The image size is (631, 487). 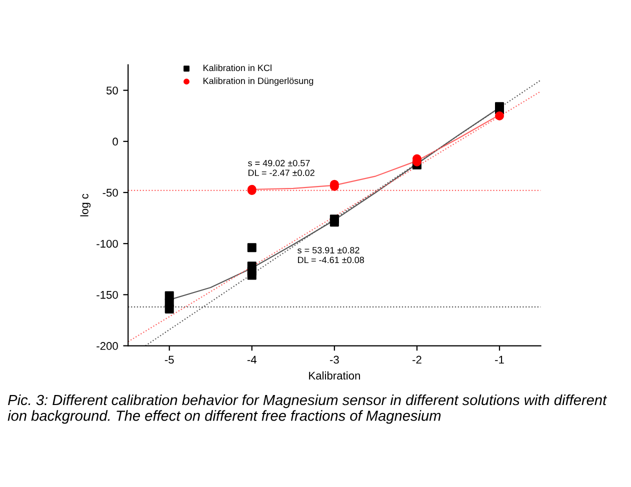 What do you see at coordinates (112, 90) in the screenshot?
I see `y-tick-label: 50` at bounding box center [112, 90].